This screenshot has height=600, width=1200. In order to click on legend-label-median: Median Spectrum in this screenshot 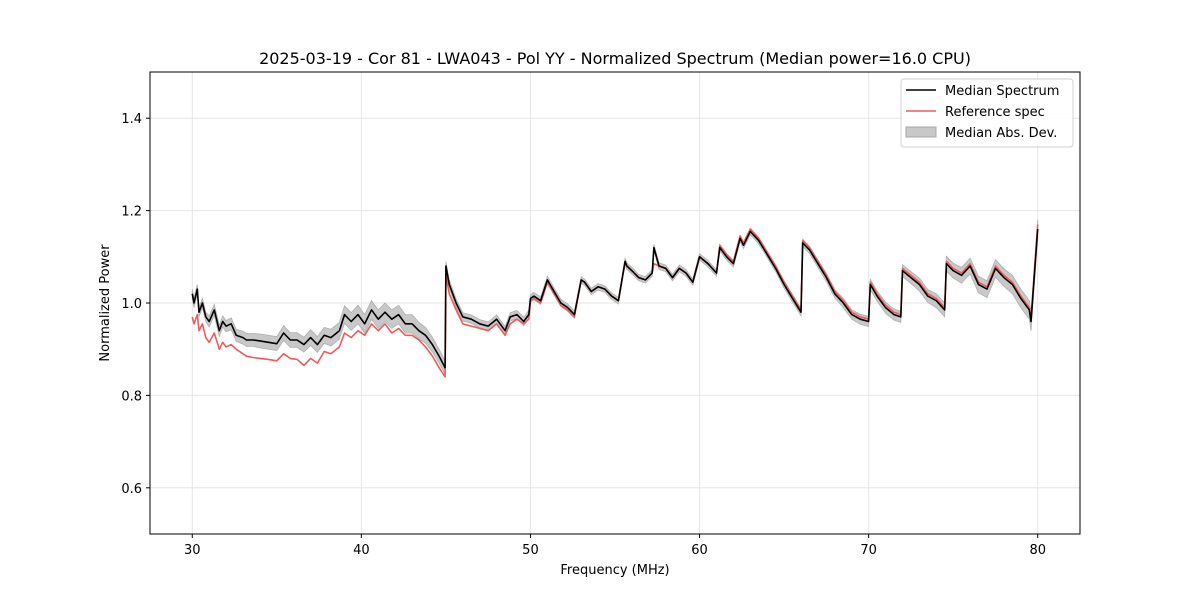, I will do `click(1002, 91)`.